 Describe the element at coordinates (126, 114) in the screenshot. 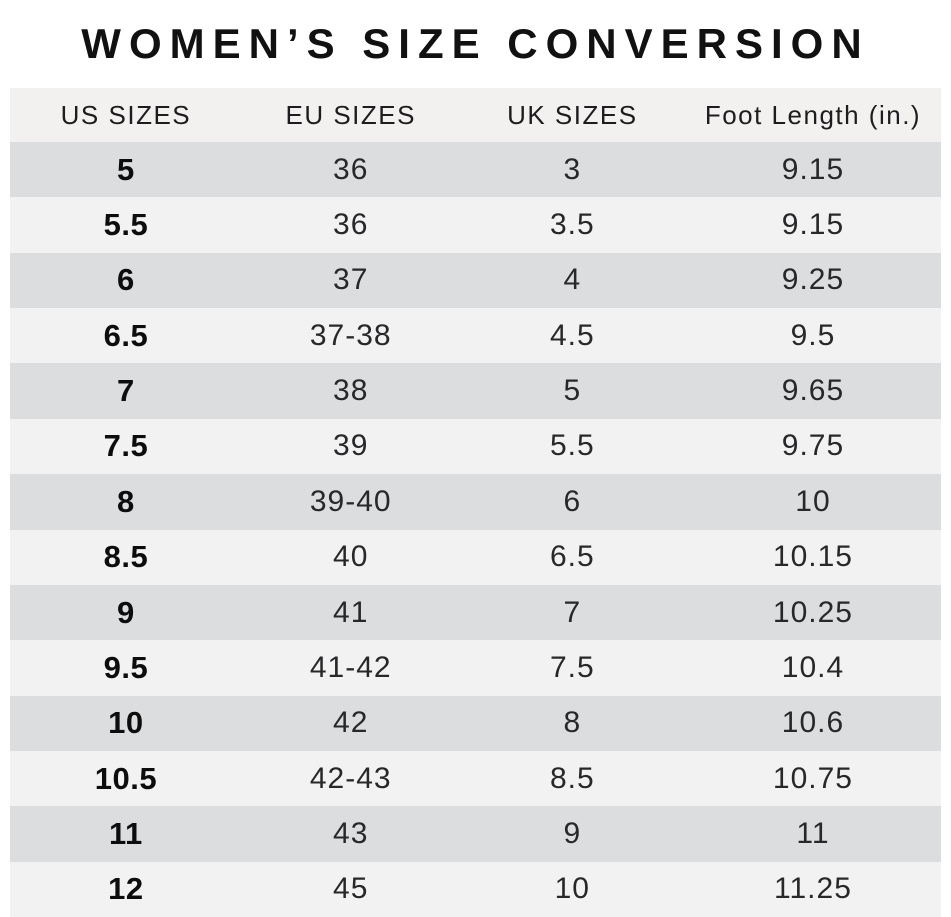

I see `column-header-us-sizes: US SIZES` at that location.